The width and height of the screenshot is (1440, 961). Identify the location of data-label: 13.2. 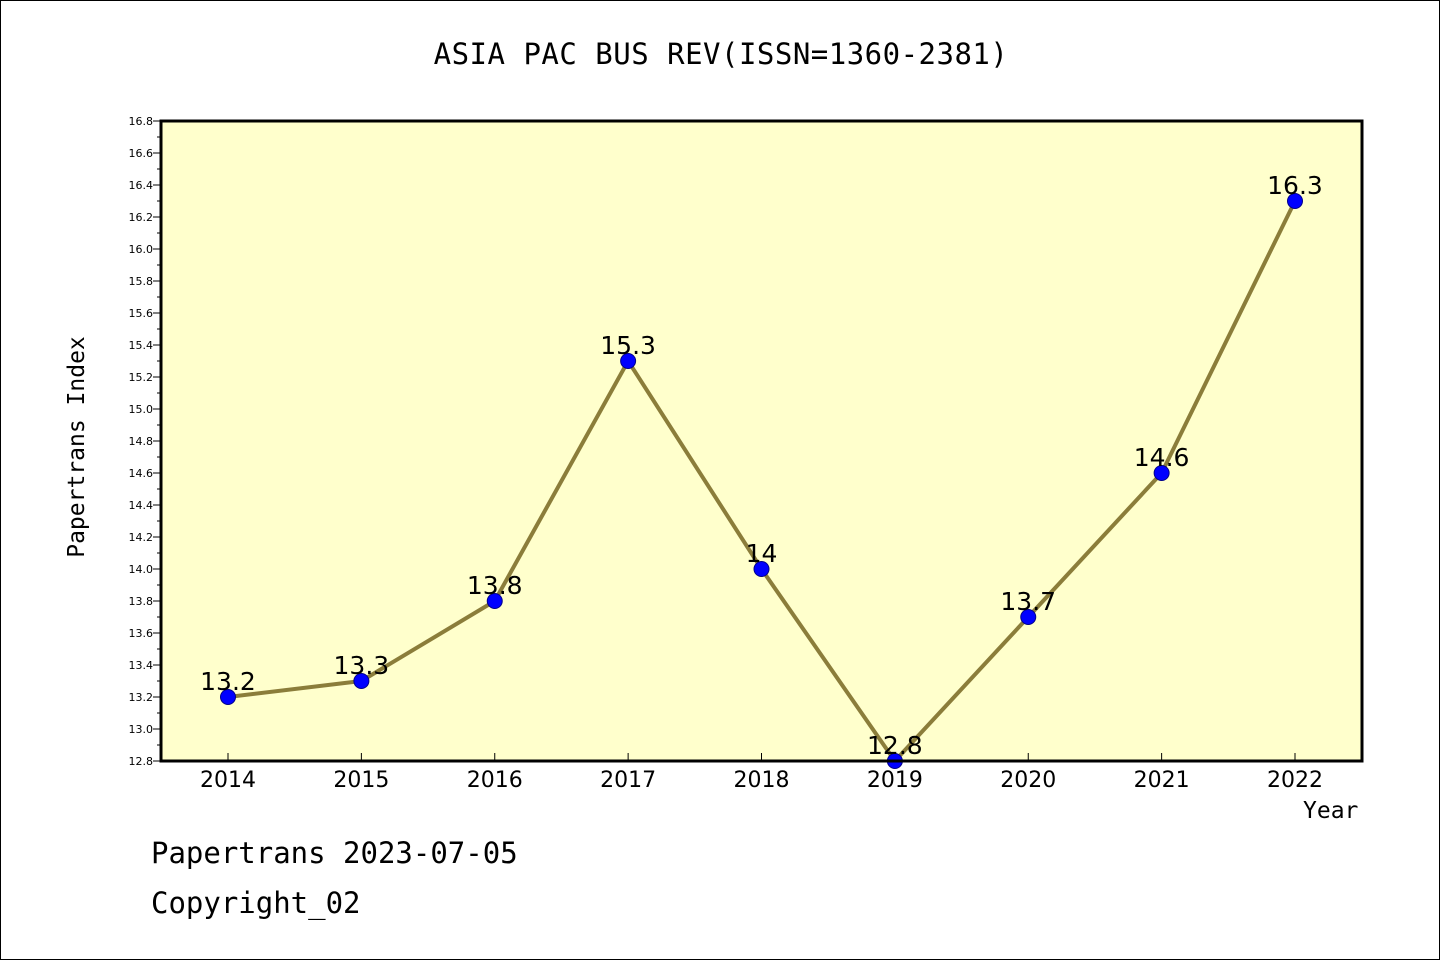
(228, 681).